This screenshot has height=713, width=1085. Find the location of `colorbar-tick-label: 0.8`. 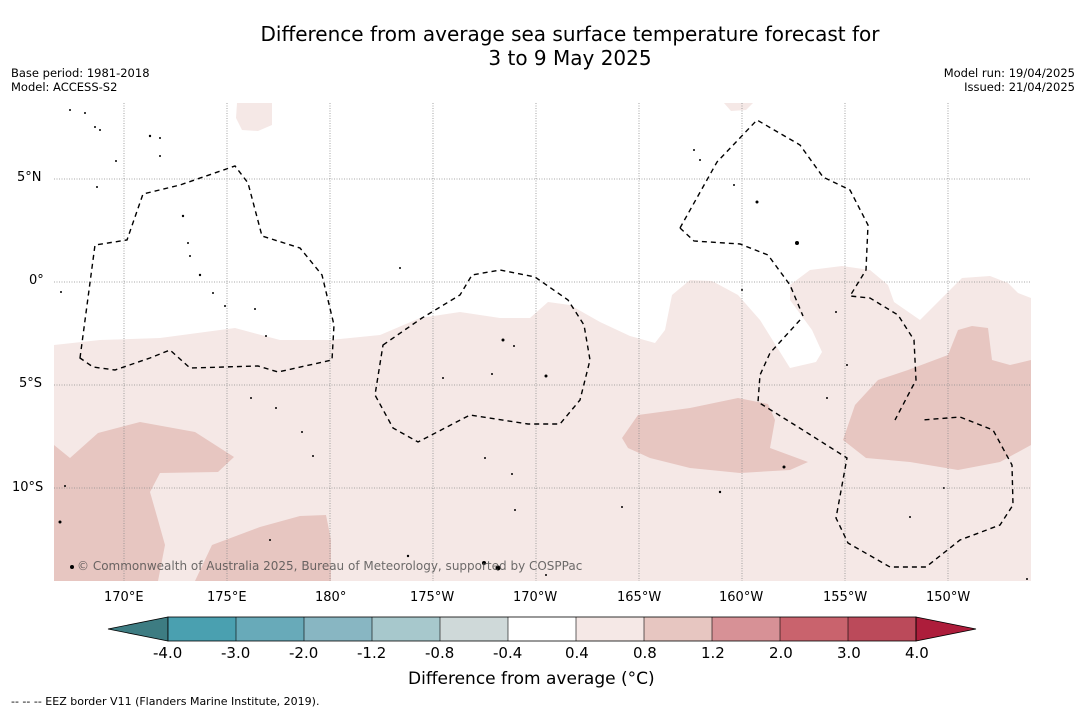

colorbar-tick-label: 0.8 is located at coordinates (645, 653).